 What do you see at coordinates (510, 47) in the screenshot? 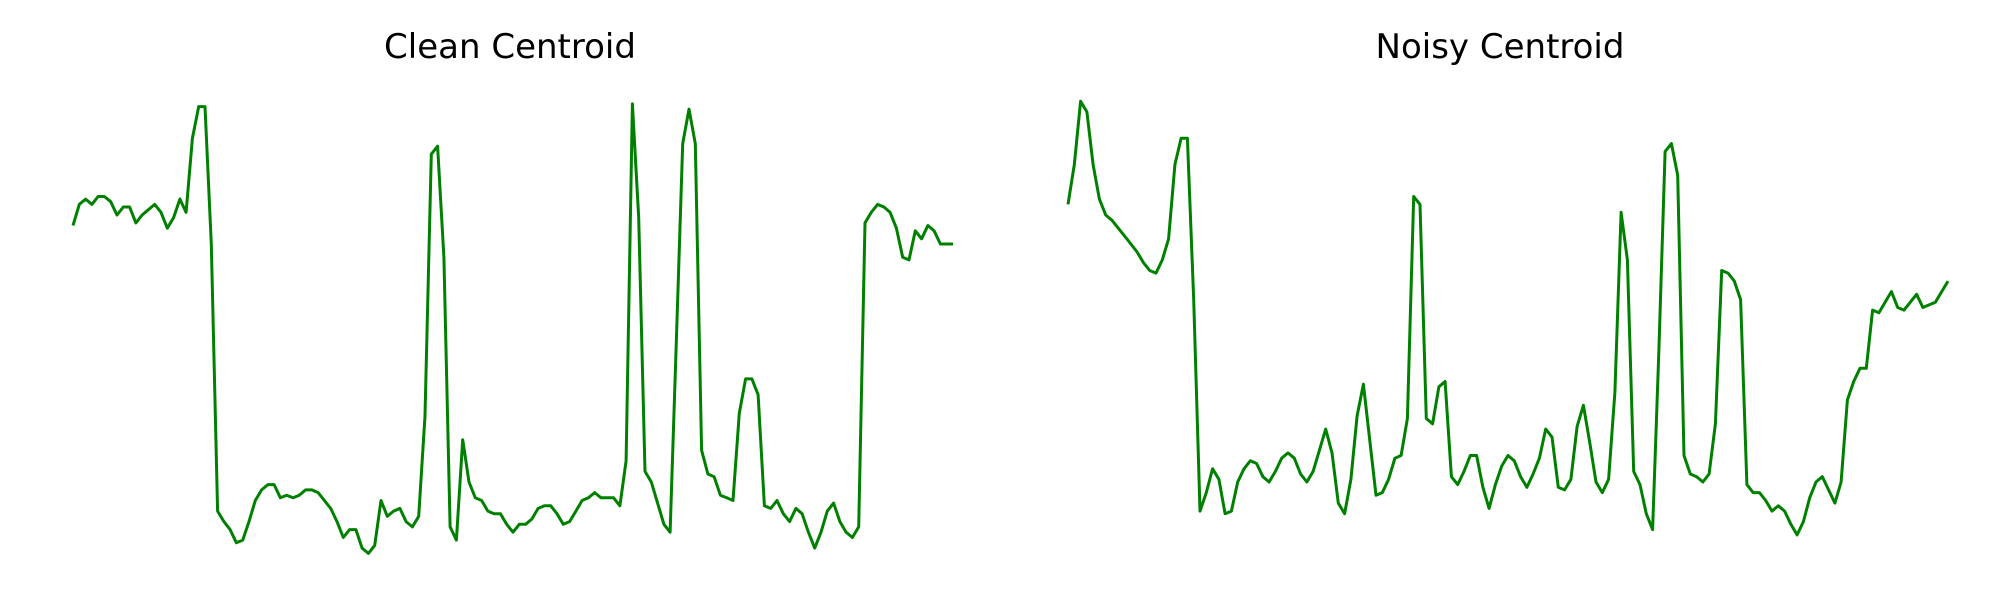
I see `left-chart-title: Clean Centroid` at bounding box center [510, 47].